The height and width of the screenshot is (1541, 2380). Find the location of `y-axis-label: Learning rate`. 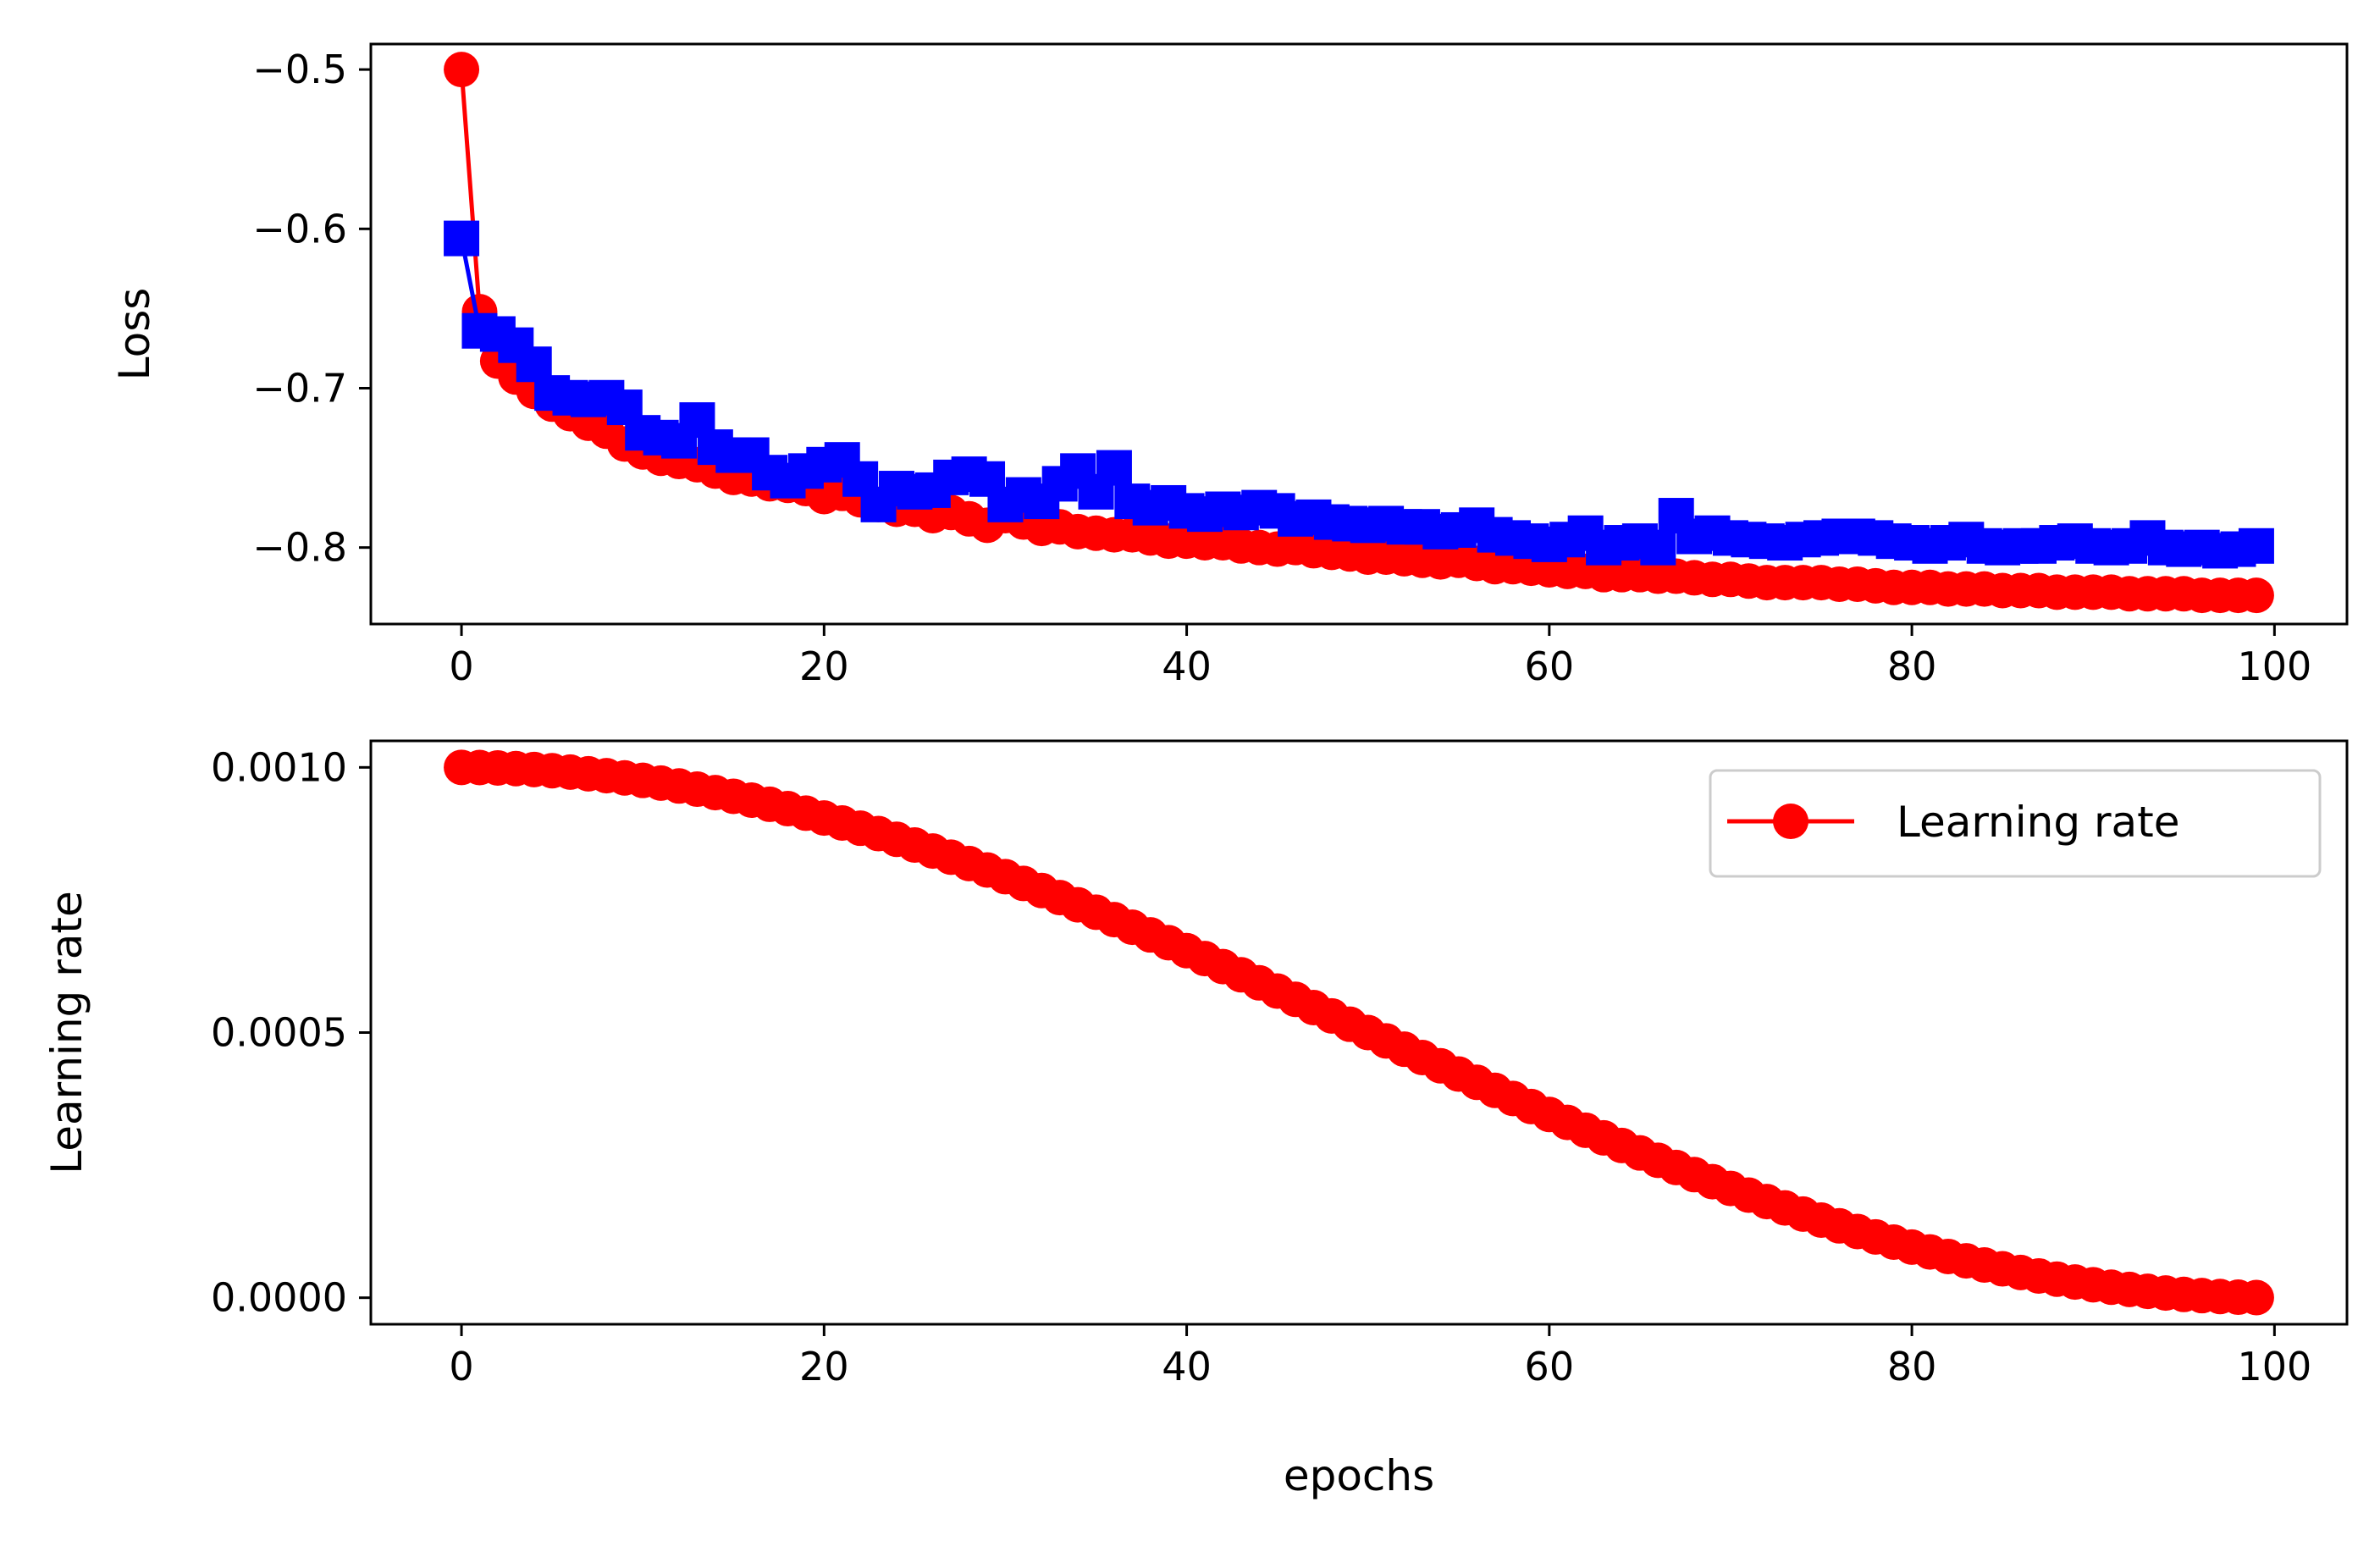

y-axis-label: Learning rate is located at coordinates (66, 1032).